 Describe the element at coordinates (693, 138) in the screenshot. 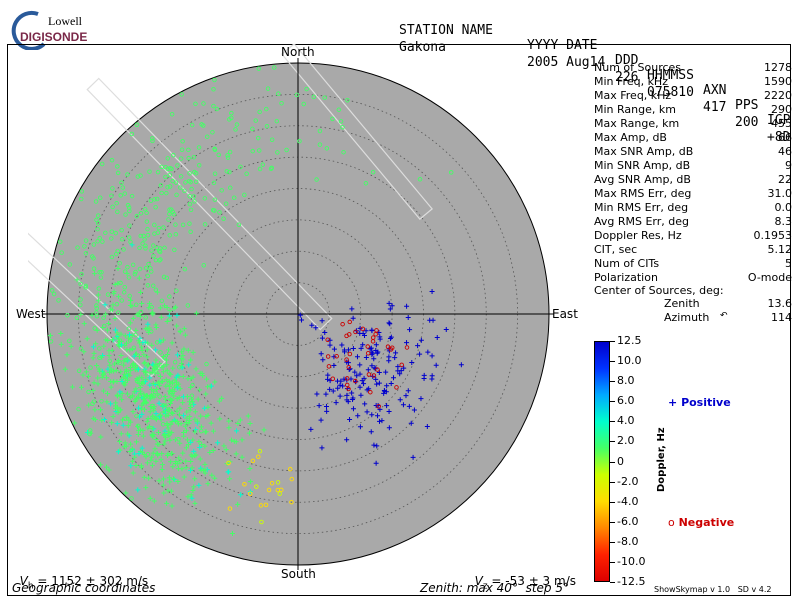

I see `stat-row: Max Amp, dB 66` at that location.